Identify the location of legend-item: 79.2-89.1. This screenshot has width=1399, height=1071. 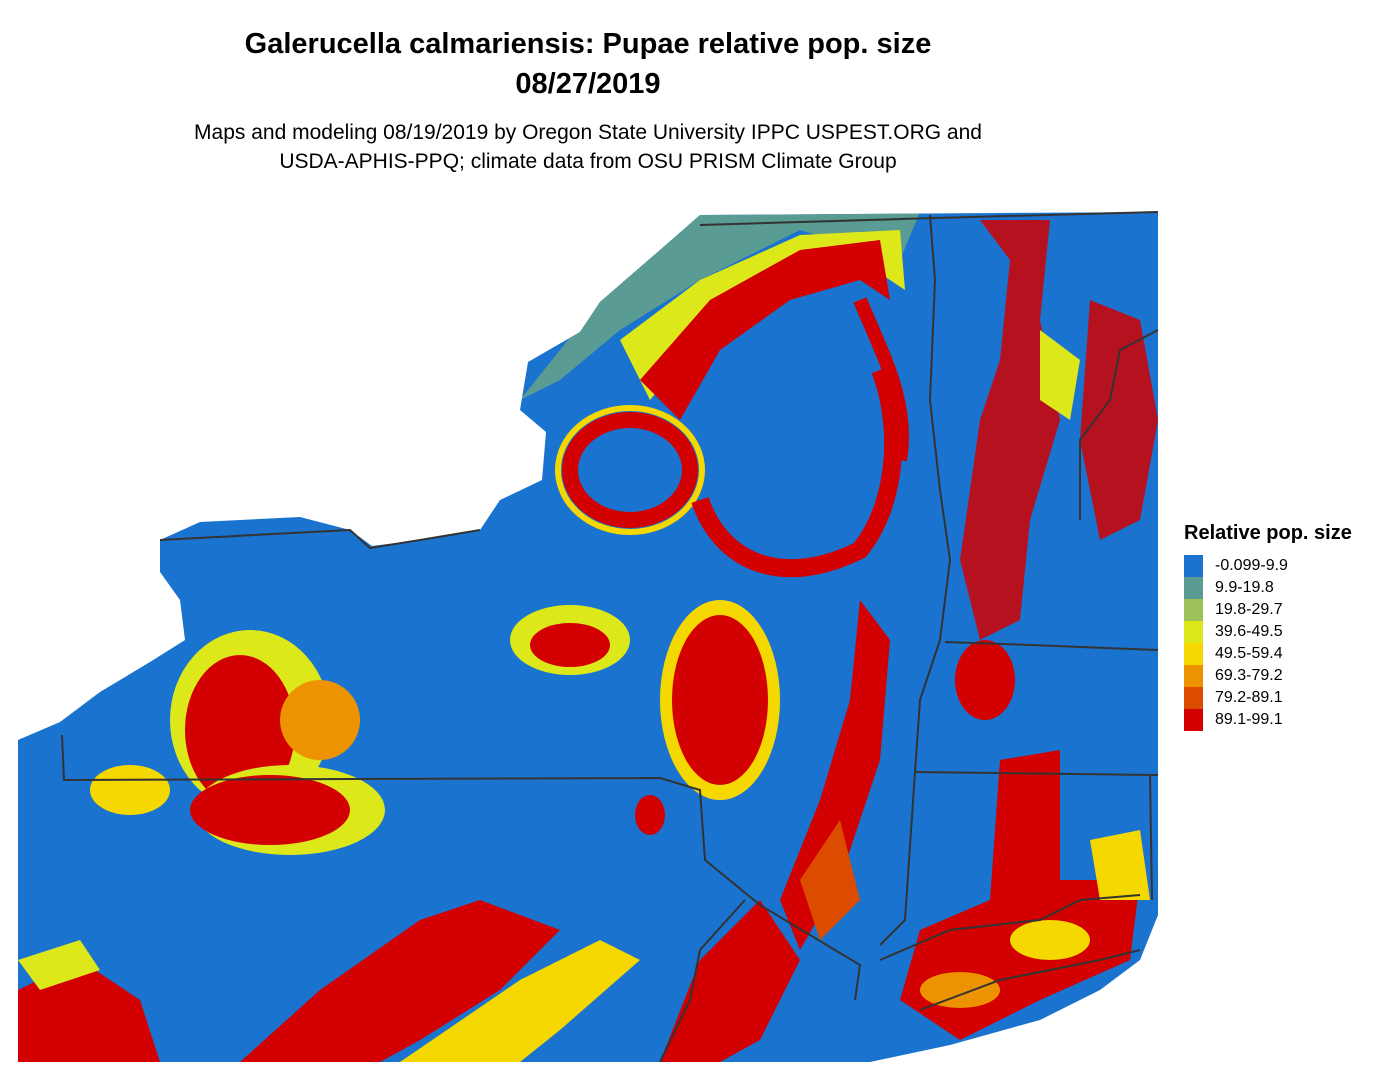
(1268, 698).